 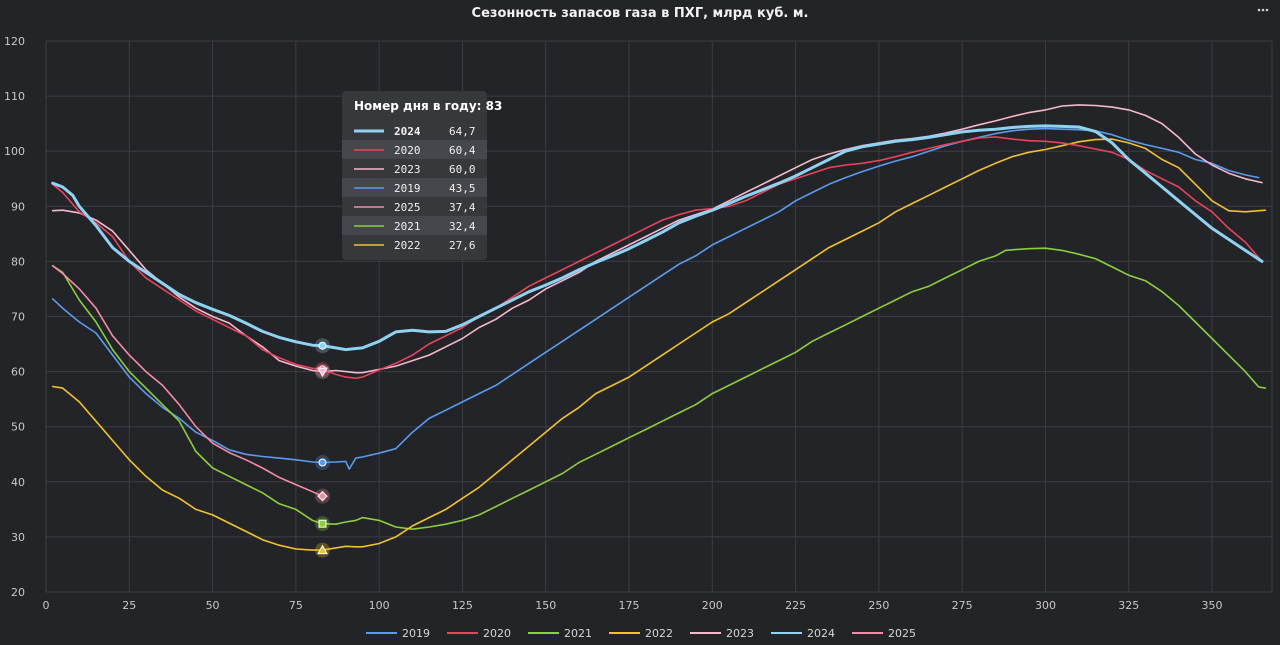 I want to click on legend-item-2022: 2022, so click(x=641, y=633).